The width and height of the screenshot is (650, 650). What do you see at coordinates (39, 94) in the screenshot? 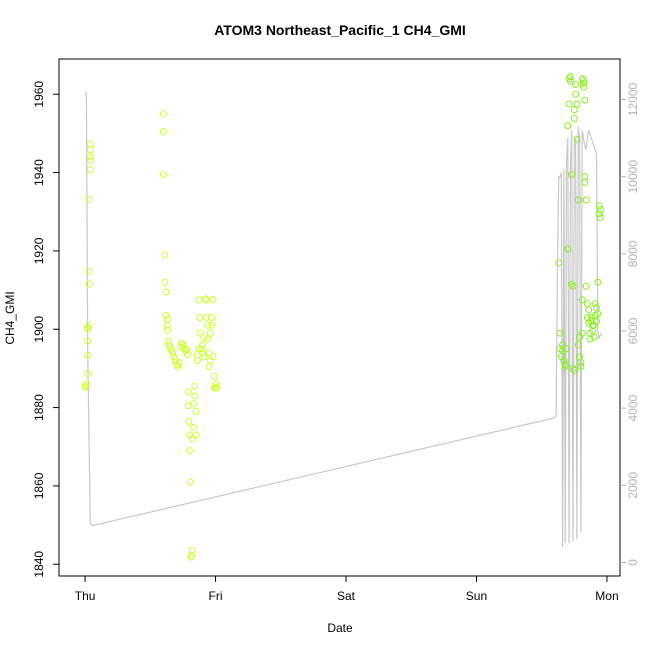
I see `y-tick-label: 1960` at bounding box center [39, 94].